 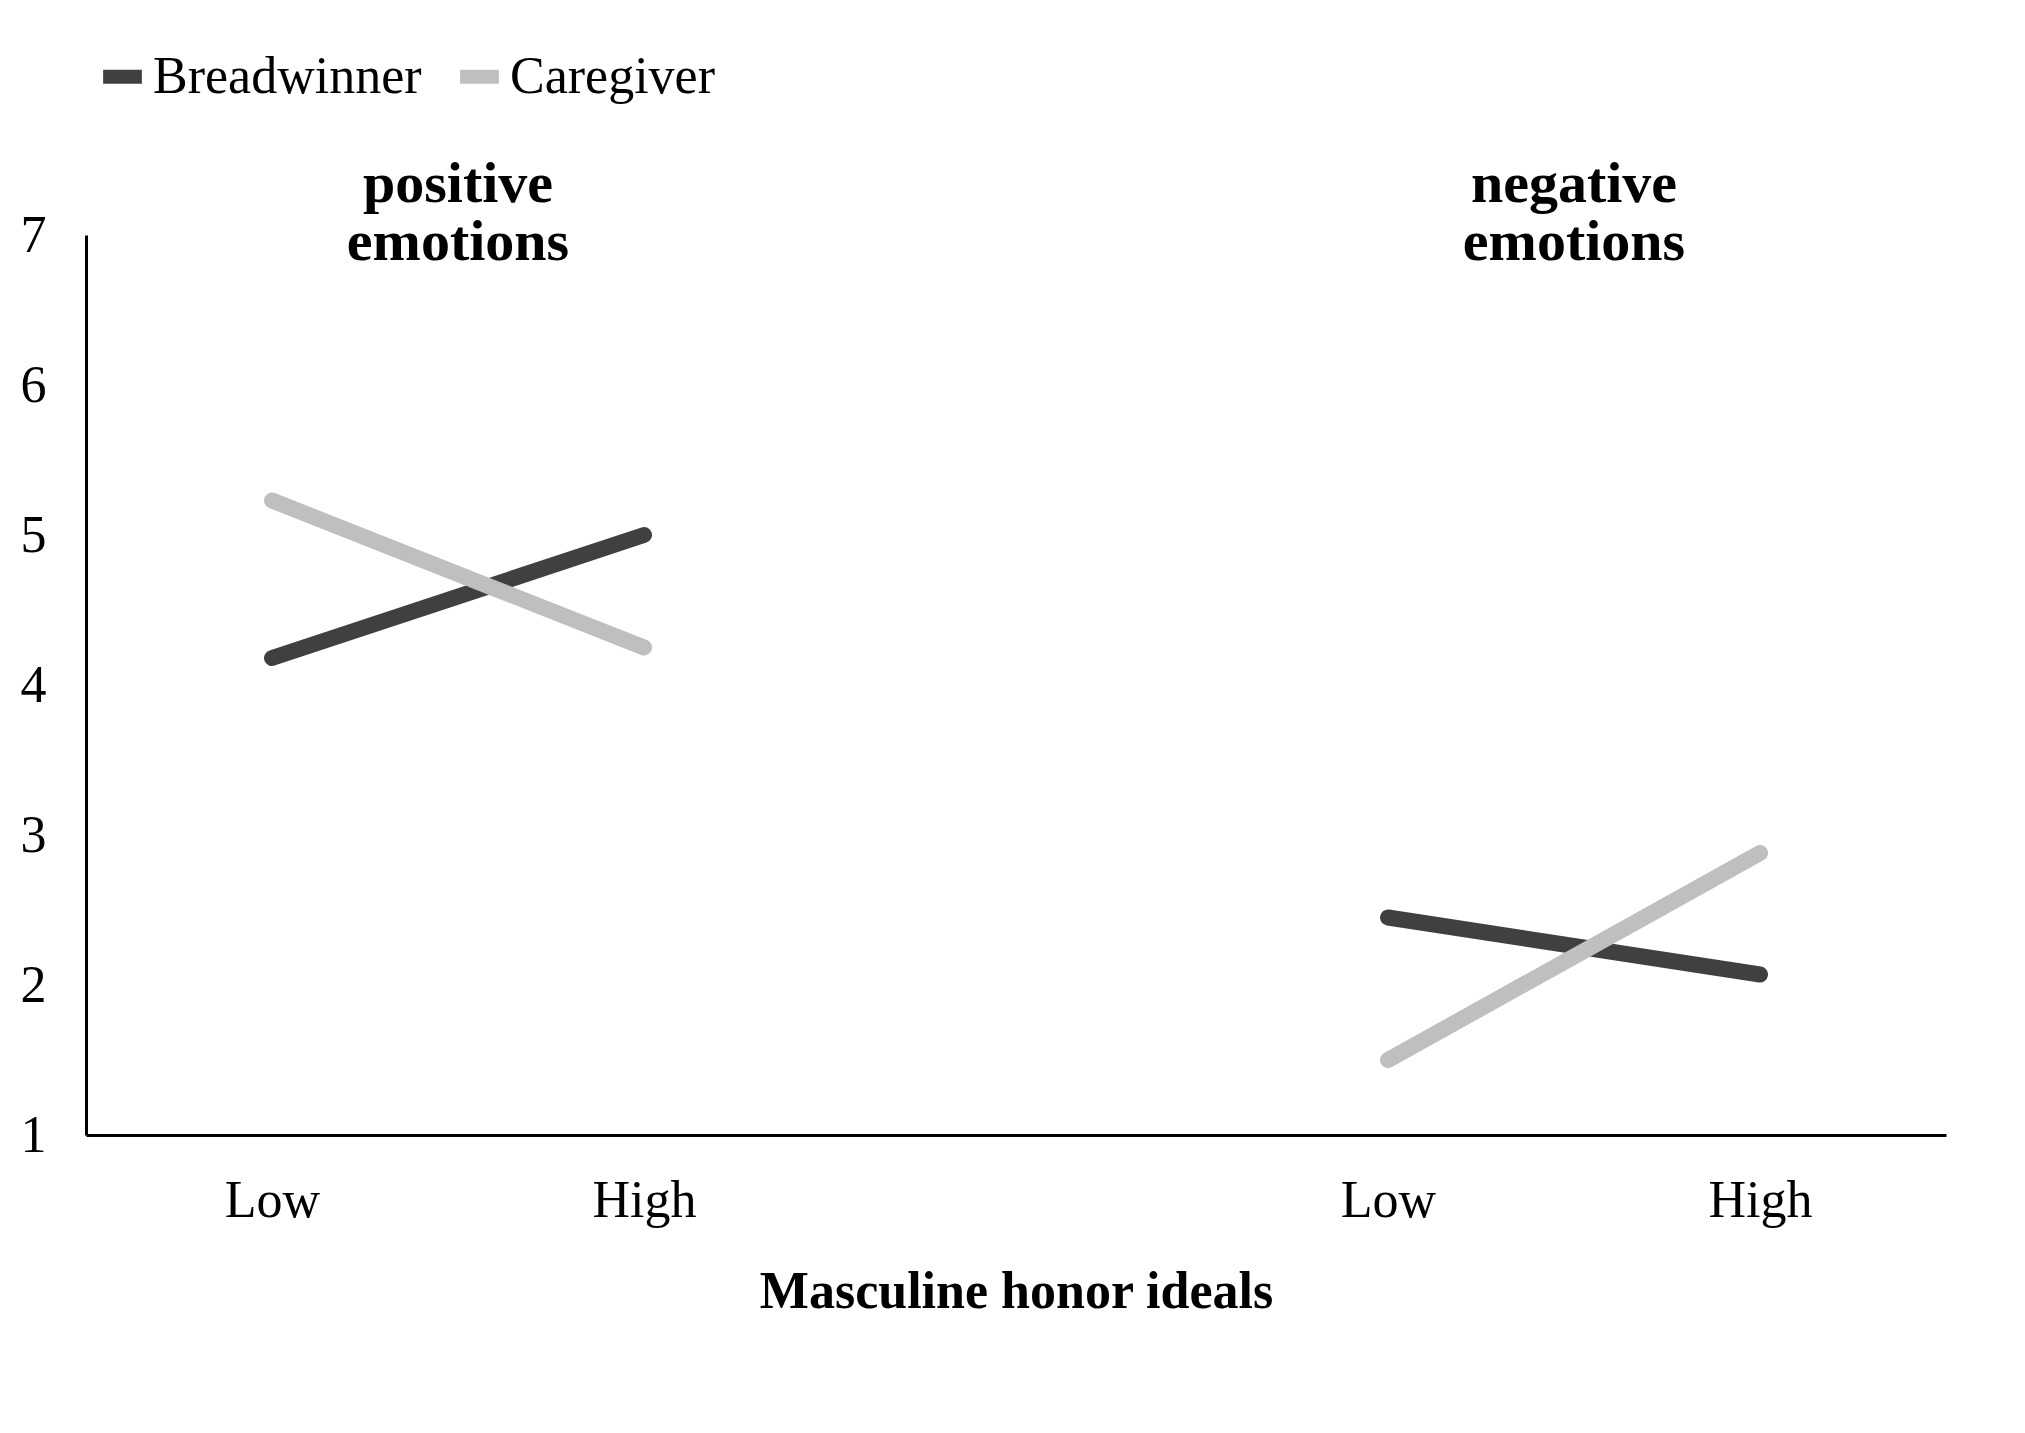 I want to click on y-tick-label: 6, so click(x=33, y=384).